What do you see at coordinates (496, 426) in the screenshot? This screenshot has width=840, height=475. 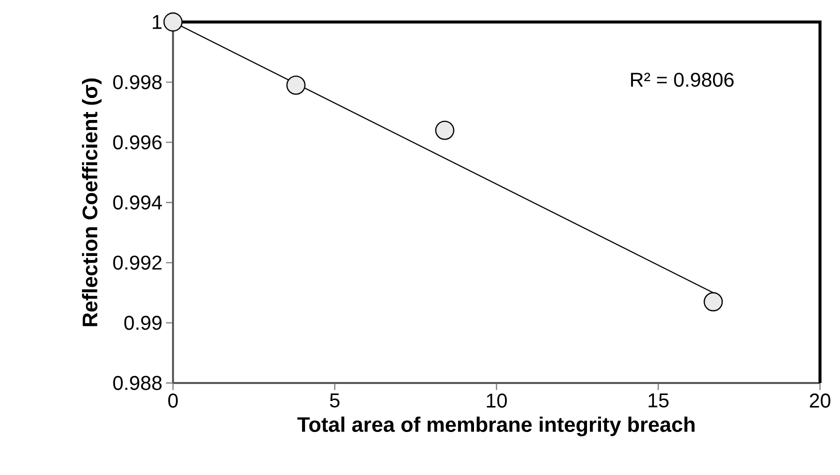 I see `x-axis-title: Total area of membrane integrity breach` at bounding box center [496, 426].